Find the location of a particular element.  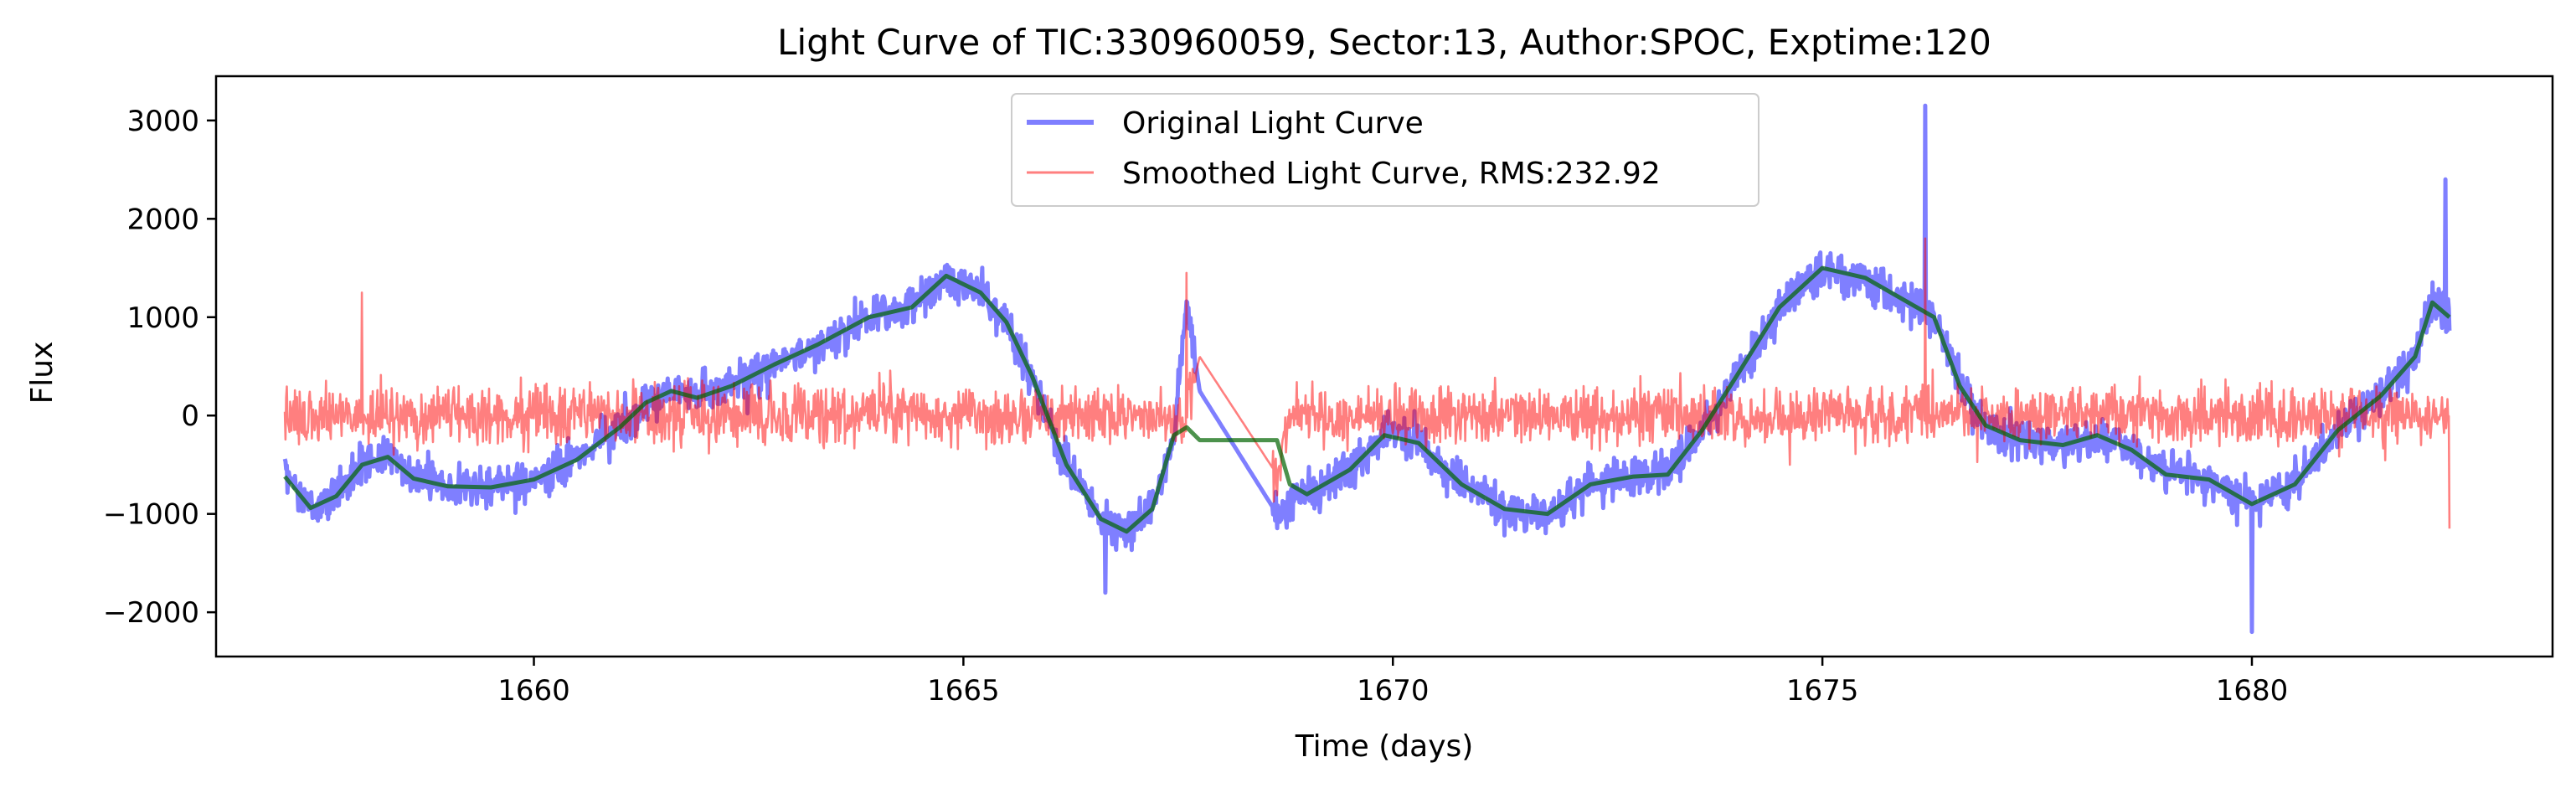

legend-label-smoothed: Smoothed Light Curve, RMS:232.92 is located at coordinates (1391, 174).